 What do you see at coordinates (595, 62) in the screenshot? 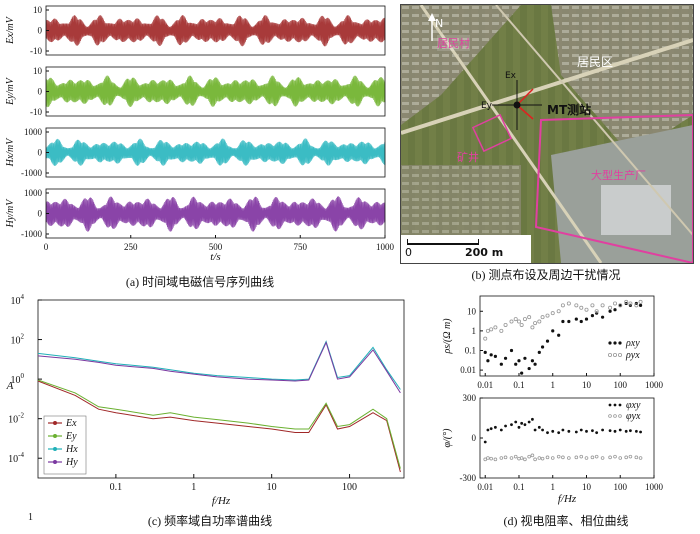
I see `residential-label: 居民区` at bounding box center [595, 62].